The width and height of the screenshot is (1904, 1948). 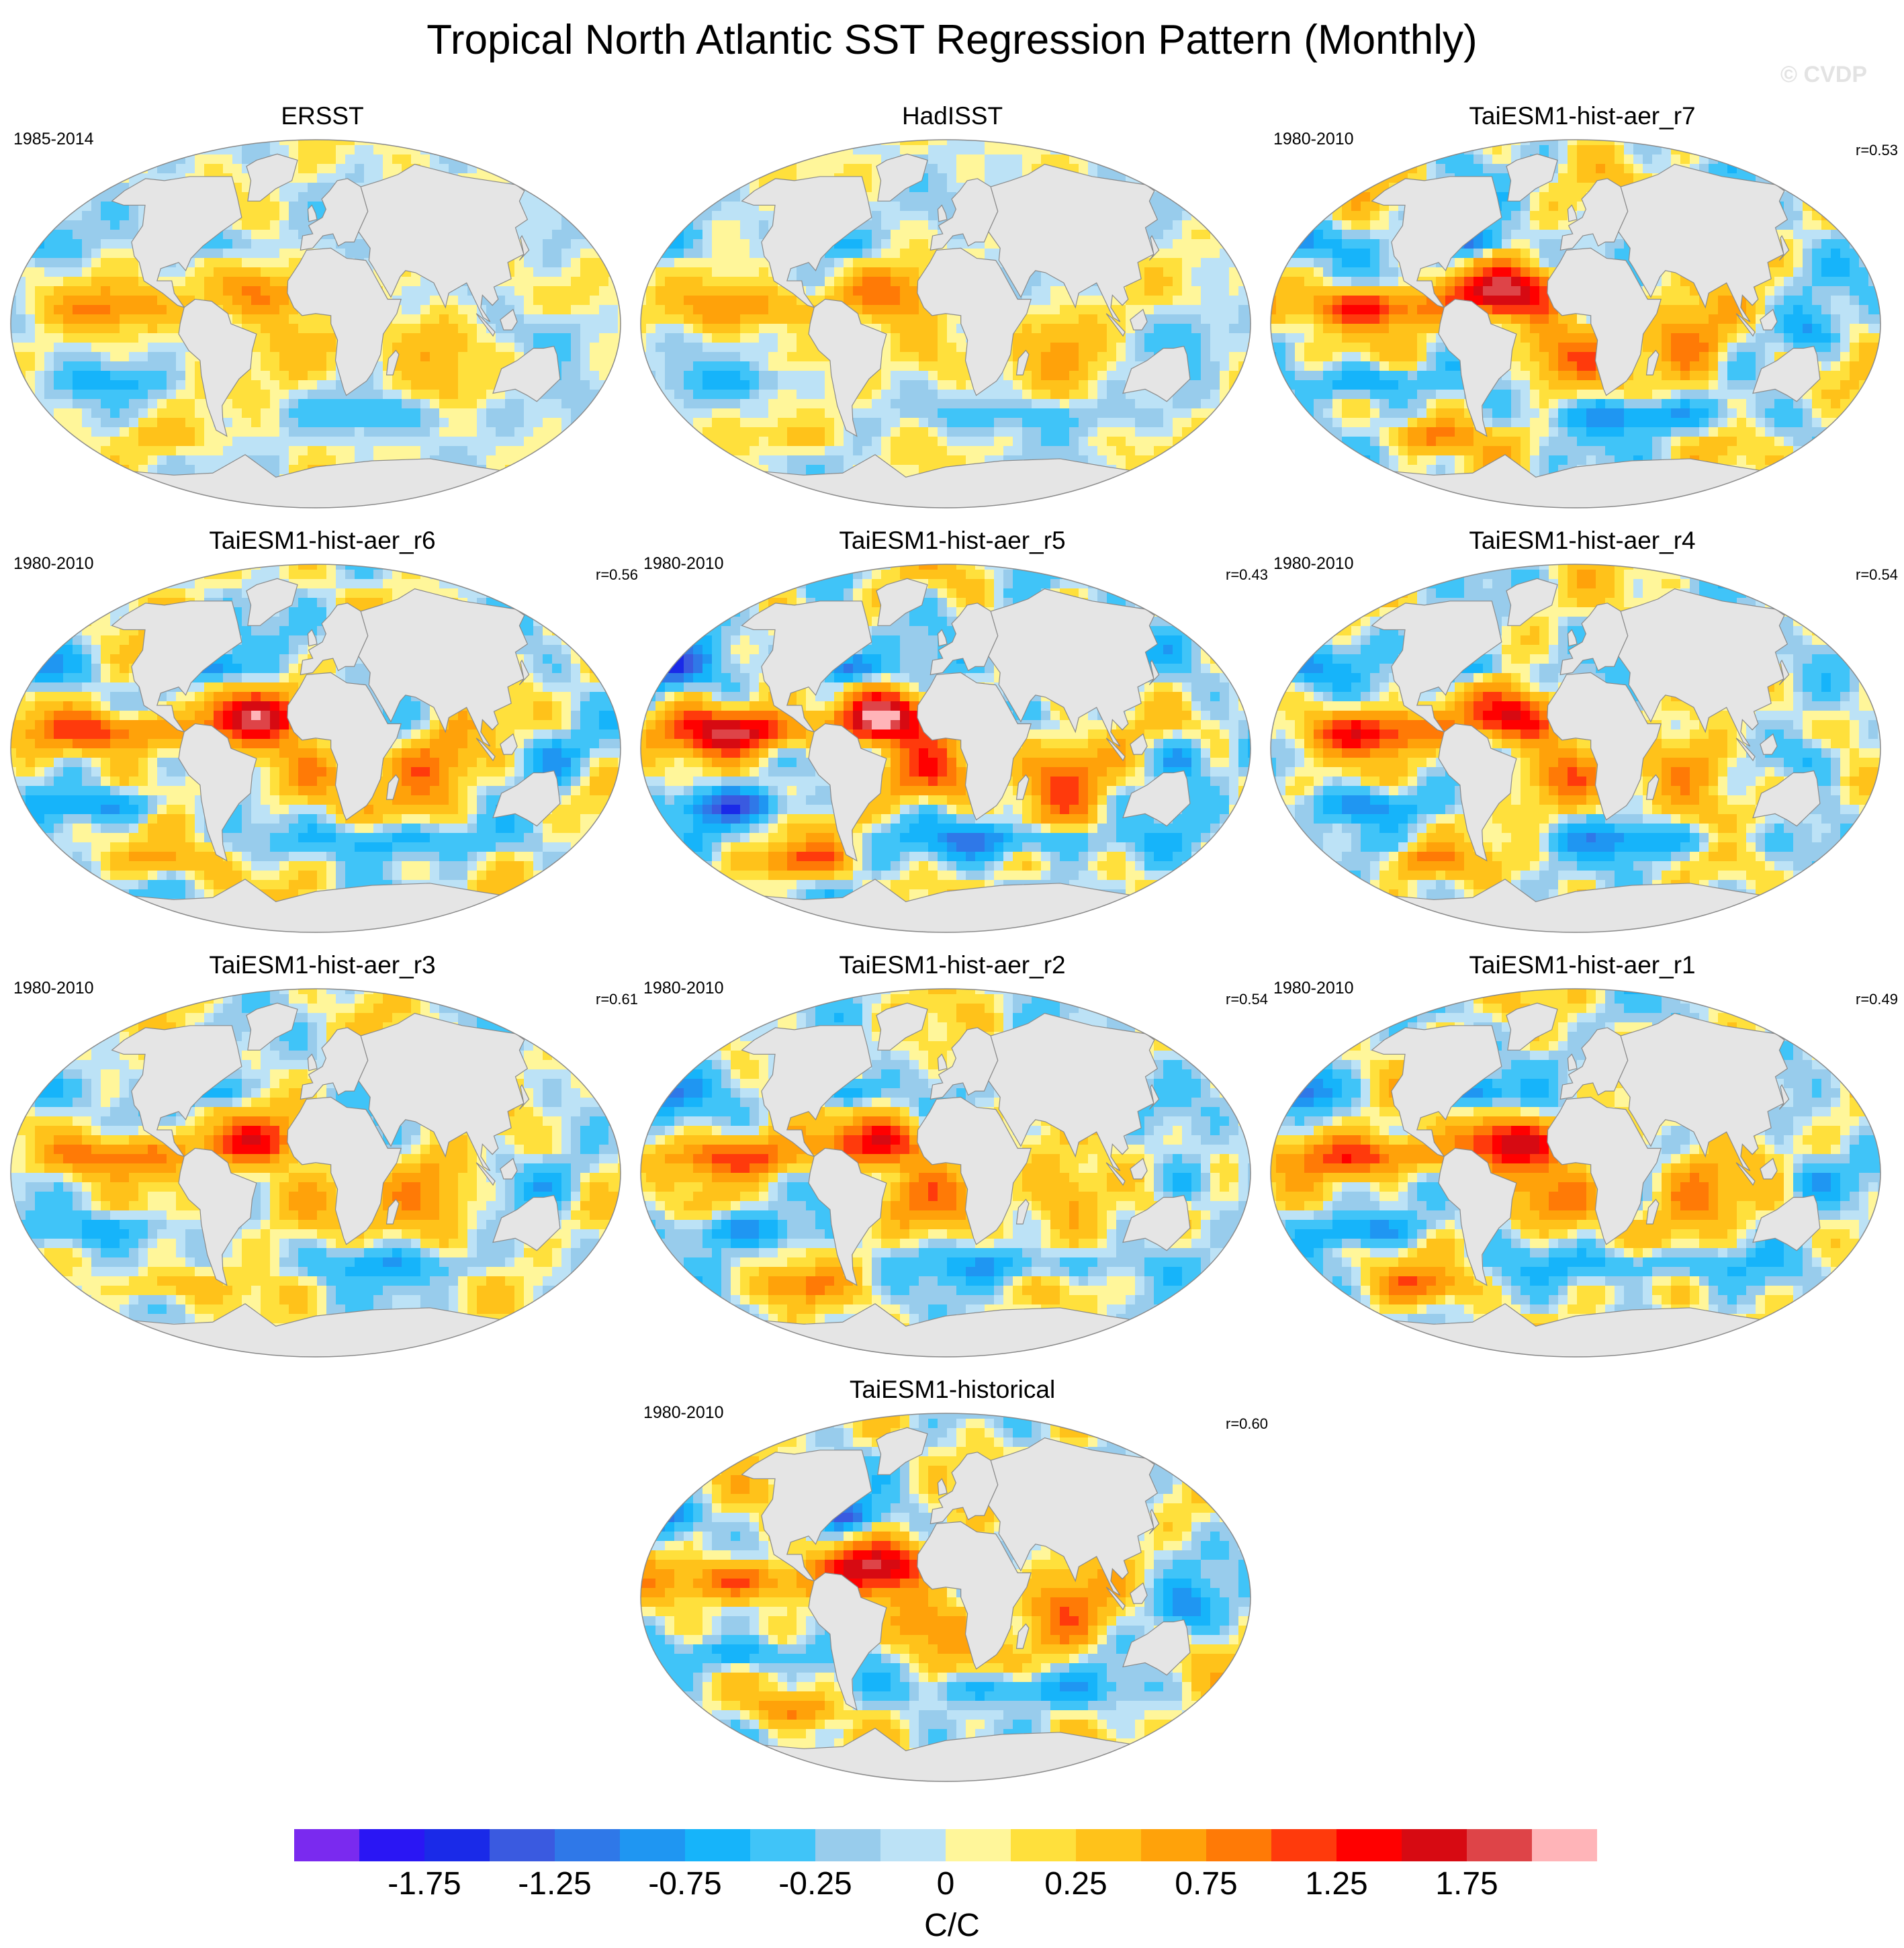 What do you see at coordinates (1467, 1884) in the screenshot?
I see `colorbar-tick-label: 1.75` at bounding box center [1467, 1884].